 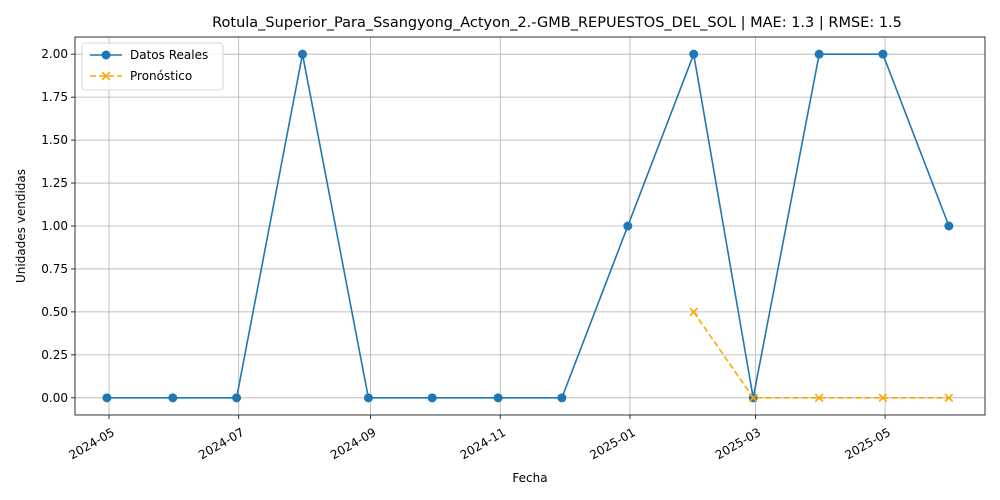 I want to click on y-tick-label: 0.75, so click(x=54, y=269).